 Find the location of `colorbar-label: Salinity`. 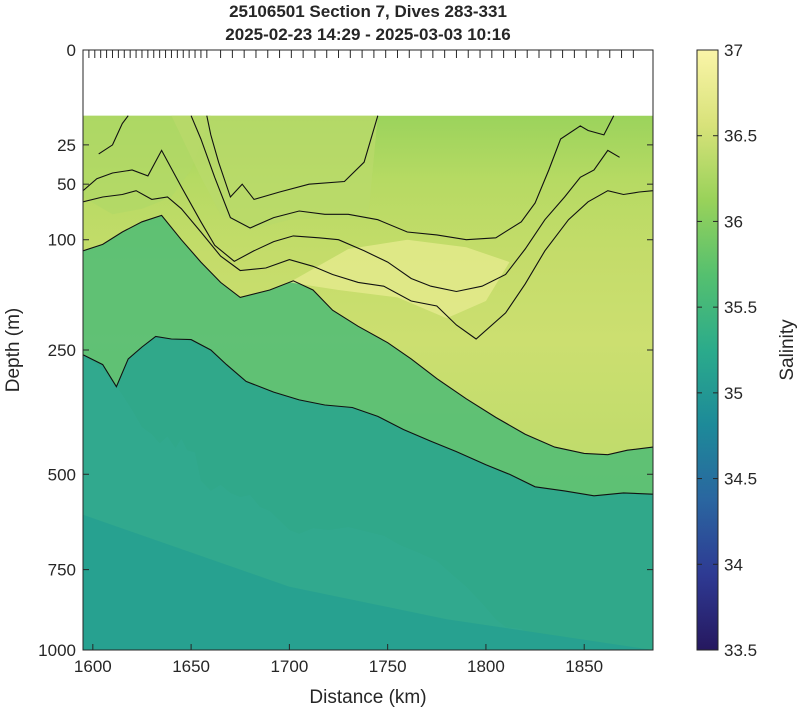

colorbar-label: Salinity is located at coordinates (787, 350).